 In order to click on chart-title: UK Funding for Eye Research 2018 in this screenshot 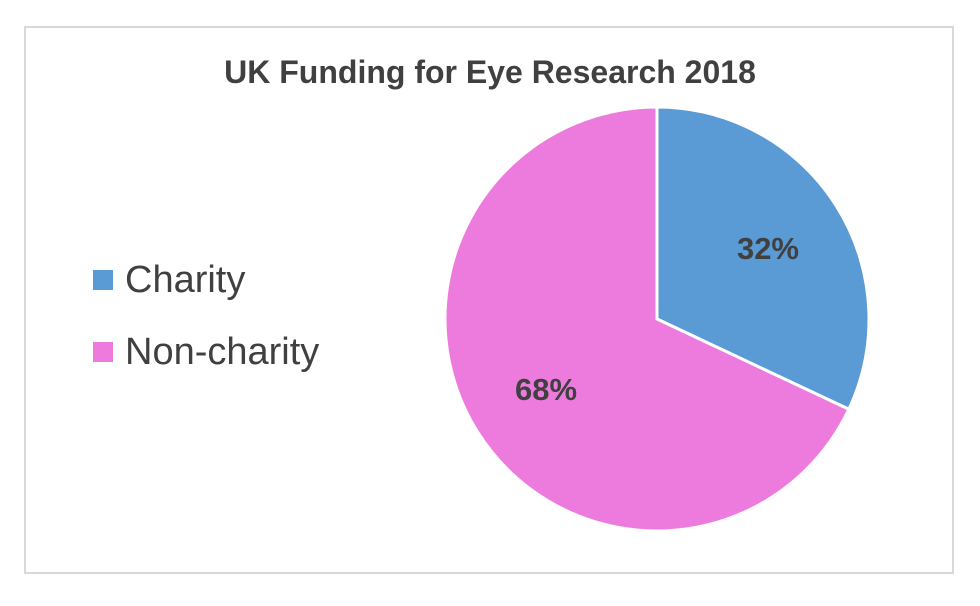, I will do `click(490, 72)`.